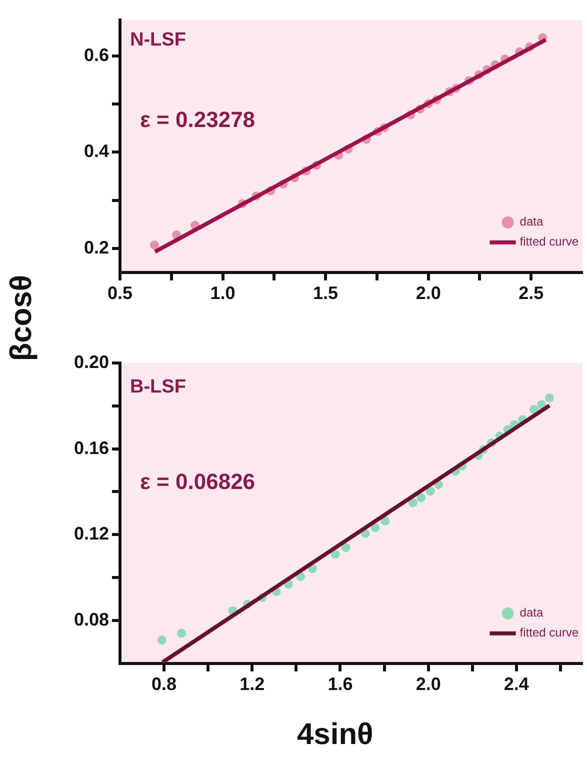 The image size is (587, 778). I want to click on annotation: B-LSF, so click(158, 387).